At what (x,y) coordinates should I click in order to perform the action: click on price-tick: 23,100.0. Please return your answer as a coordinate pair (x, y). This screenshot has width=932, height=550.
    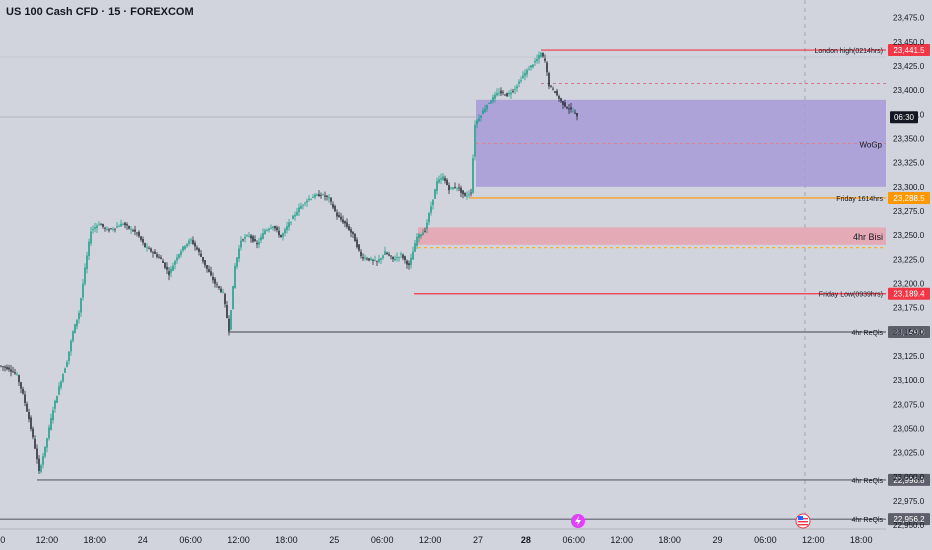
    Looking at the image, I should click on (909, 380).